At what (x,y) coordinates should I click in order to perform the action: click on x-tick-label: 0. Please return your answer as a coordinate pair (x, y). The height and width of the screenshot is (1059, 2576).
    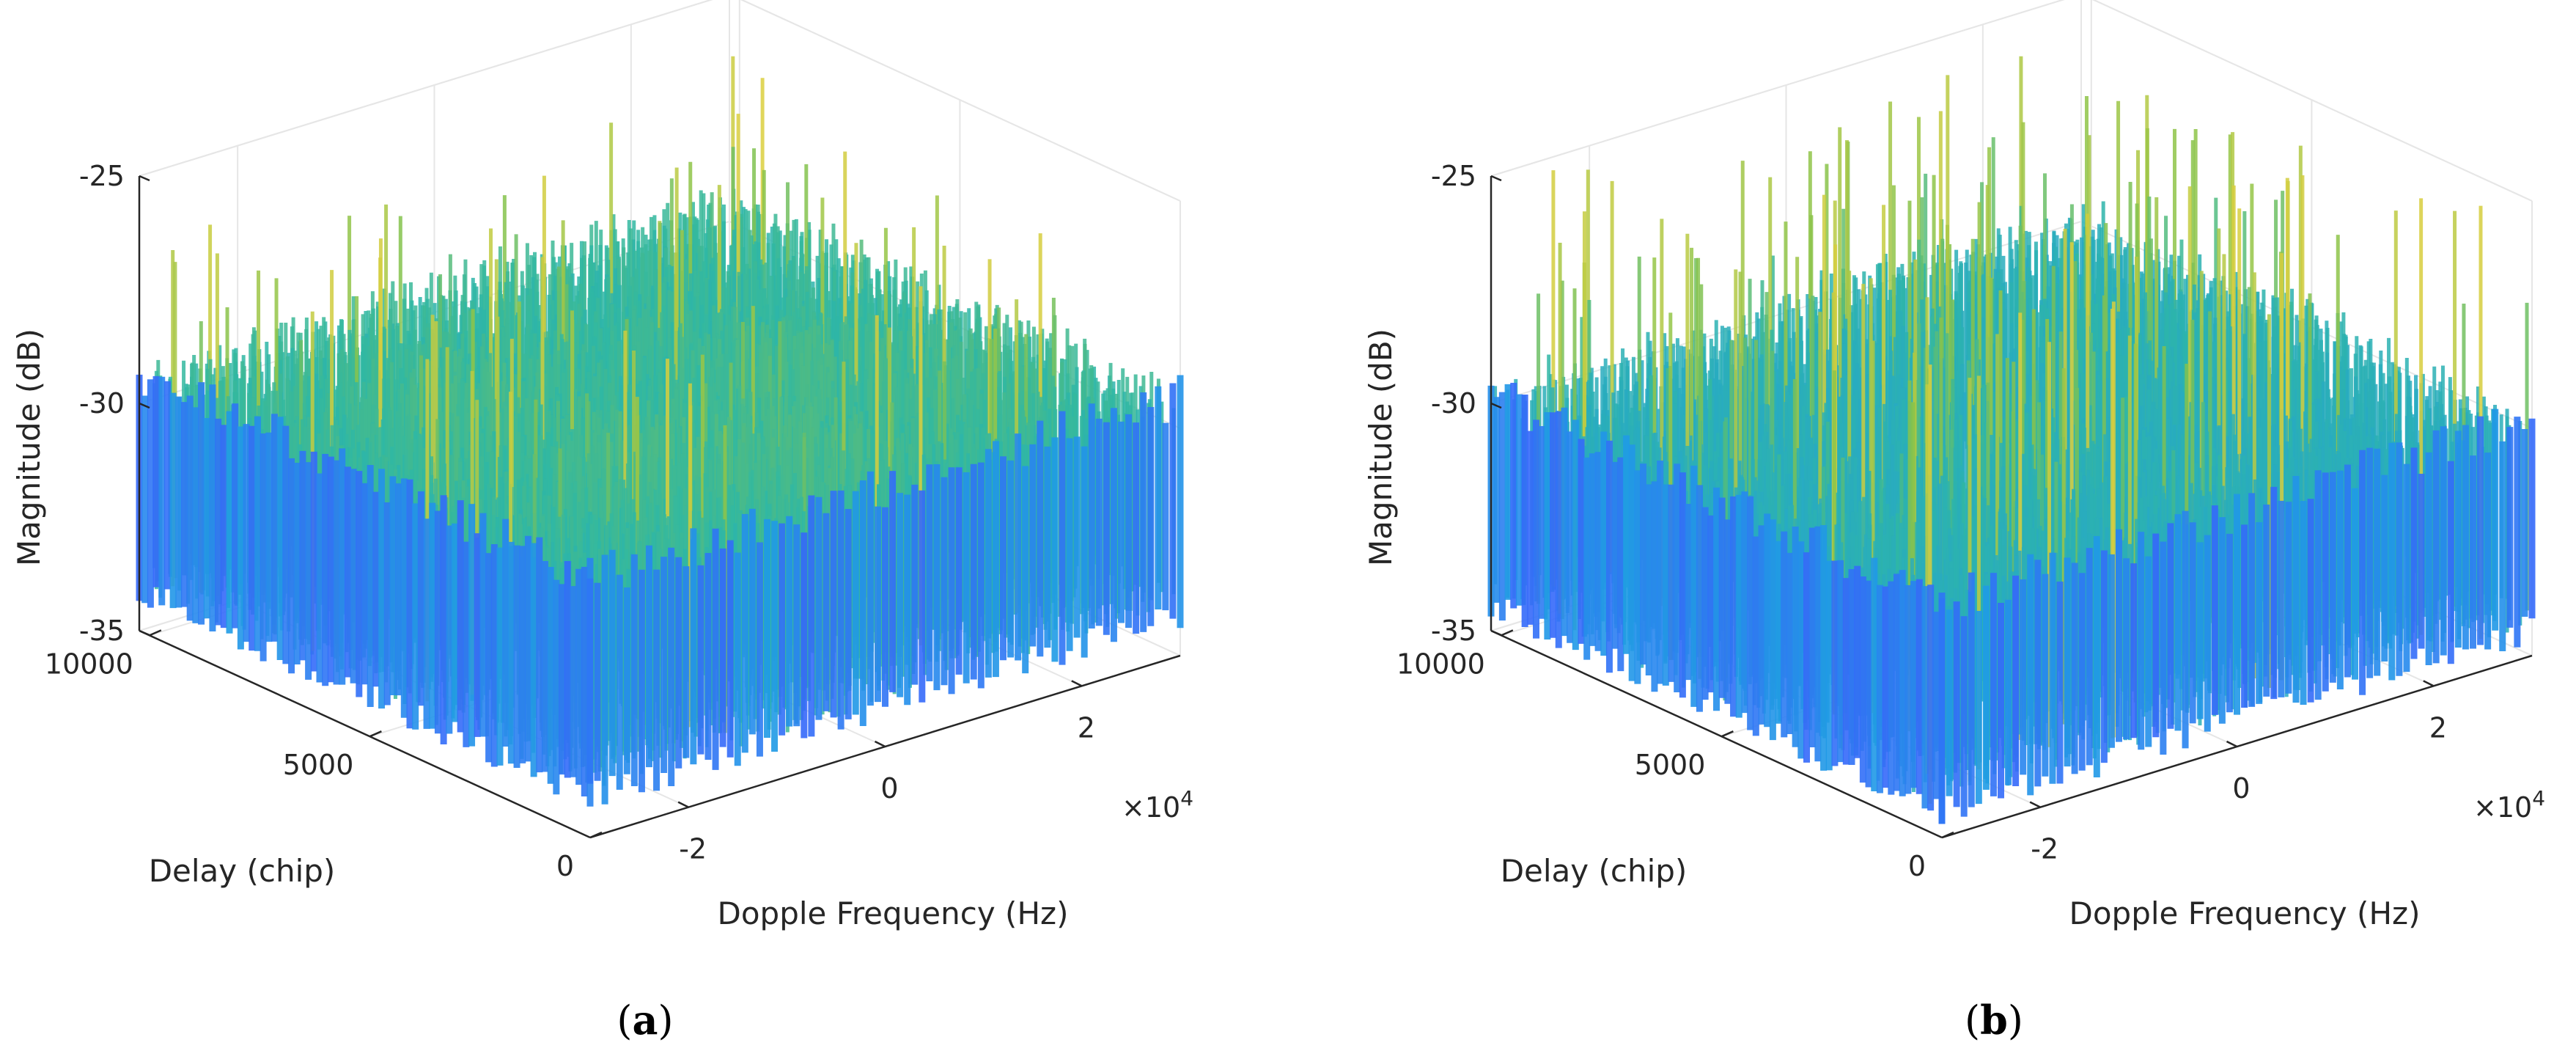
    Looking at the image, I should click on (889, 788).